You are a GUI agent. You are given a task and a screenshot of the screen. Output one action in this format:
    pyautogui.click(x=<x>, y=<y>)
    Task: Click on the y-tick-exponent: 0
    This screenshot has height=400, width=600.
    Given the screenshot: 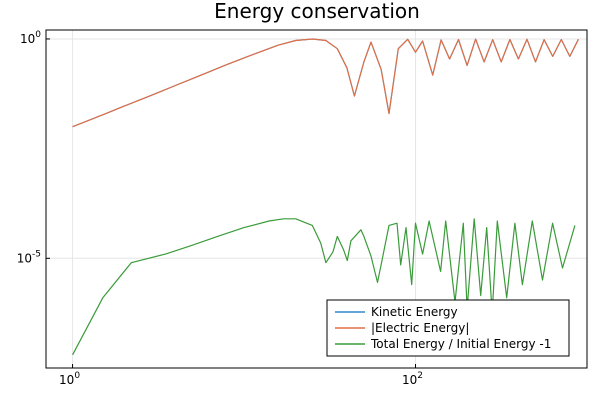 What is the action you would take?
    pyautogui.click(x=38, y=35)
    